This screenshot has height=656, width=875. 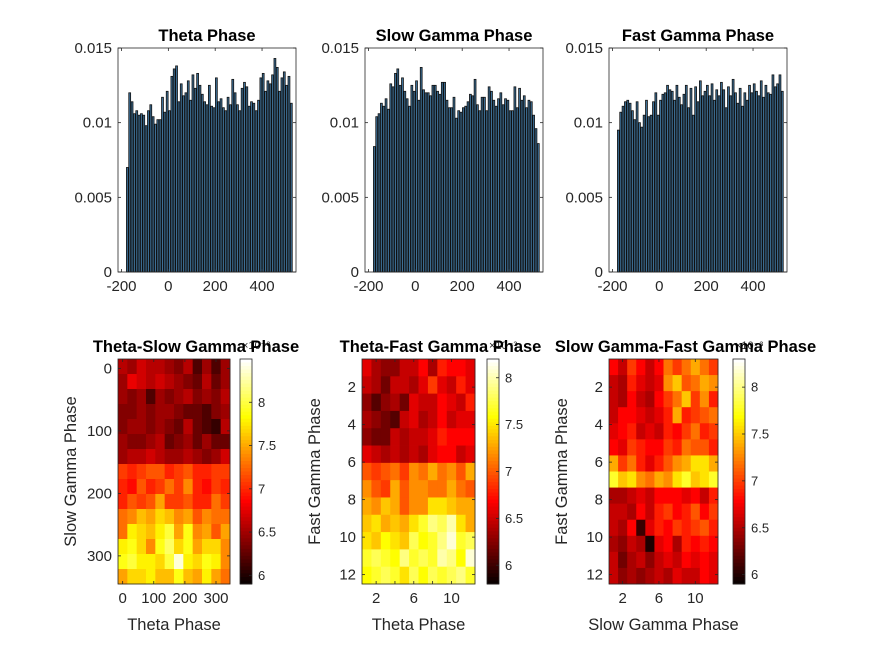 I want to click on y-tick-label: 300, so click(x=99, y=556).